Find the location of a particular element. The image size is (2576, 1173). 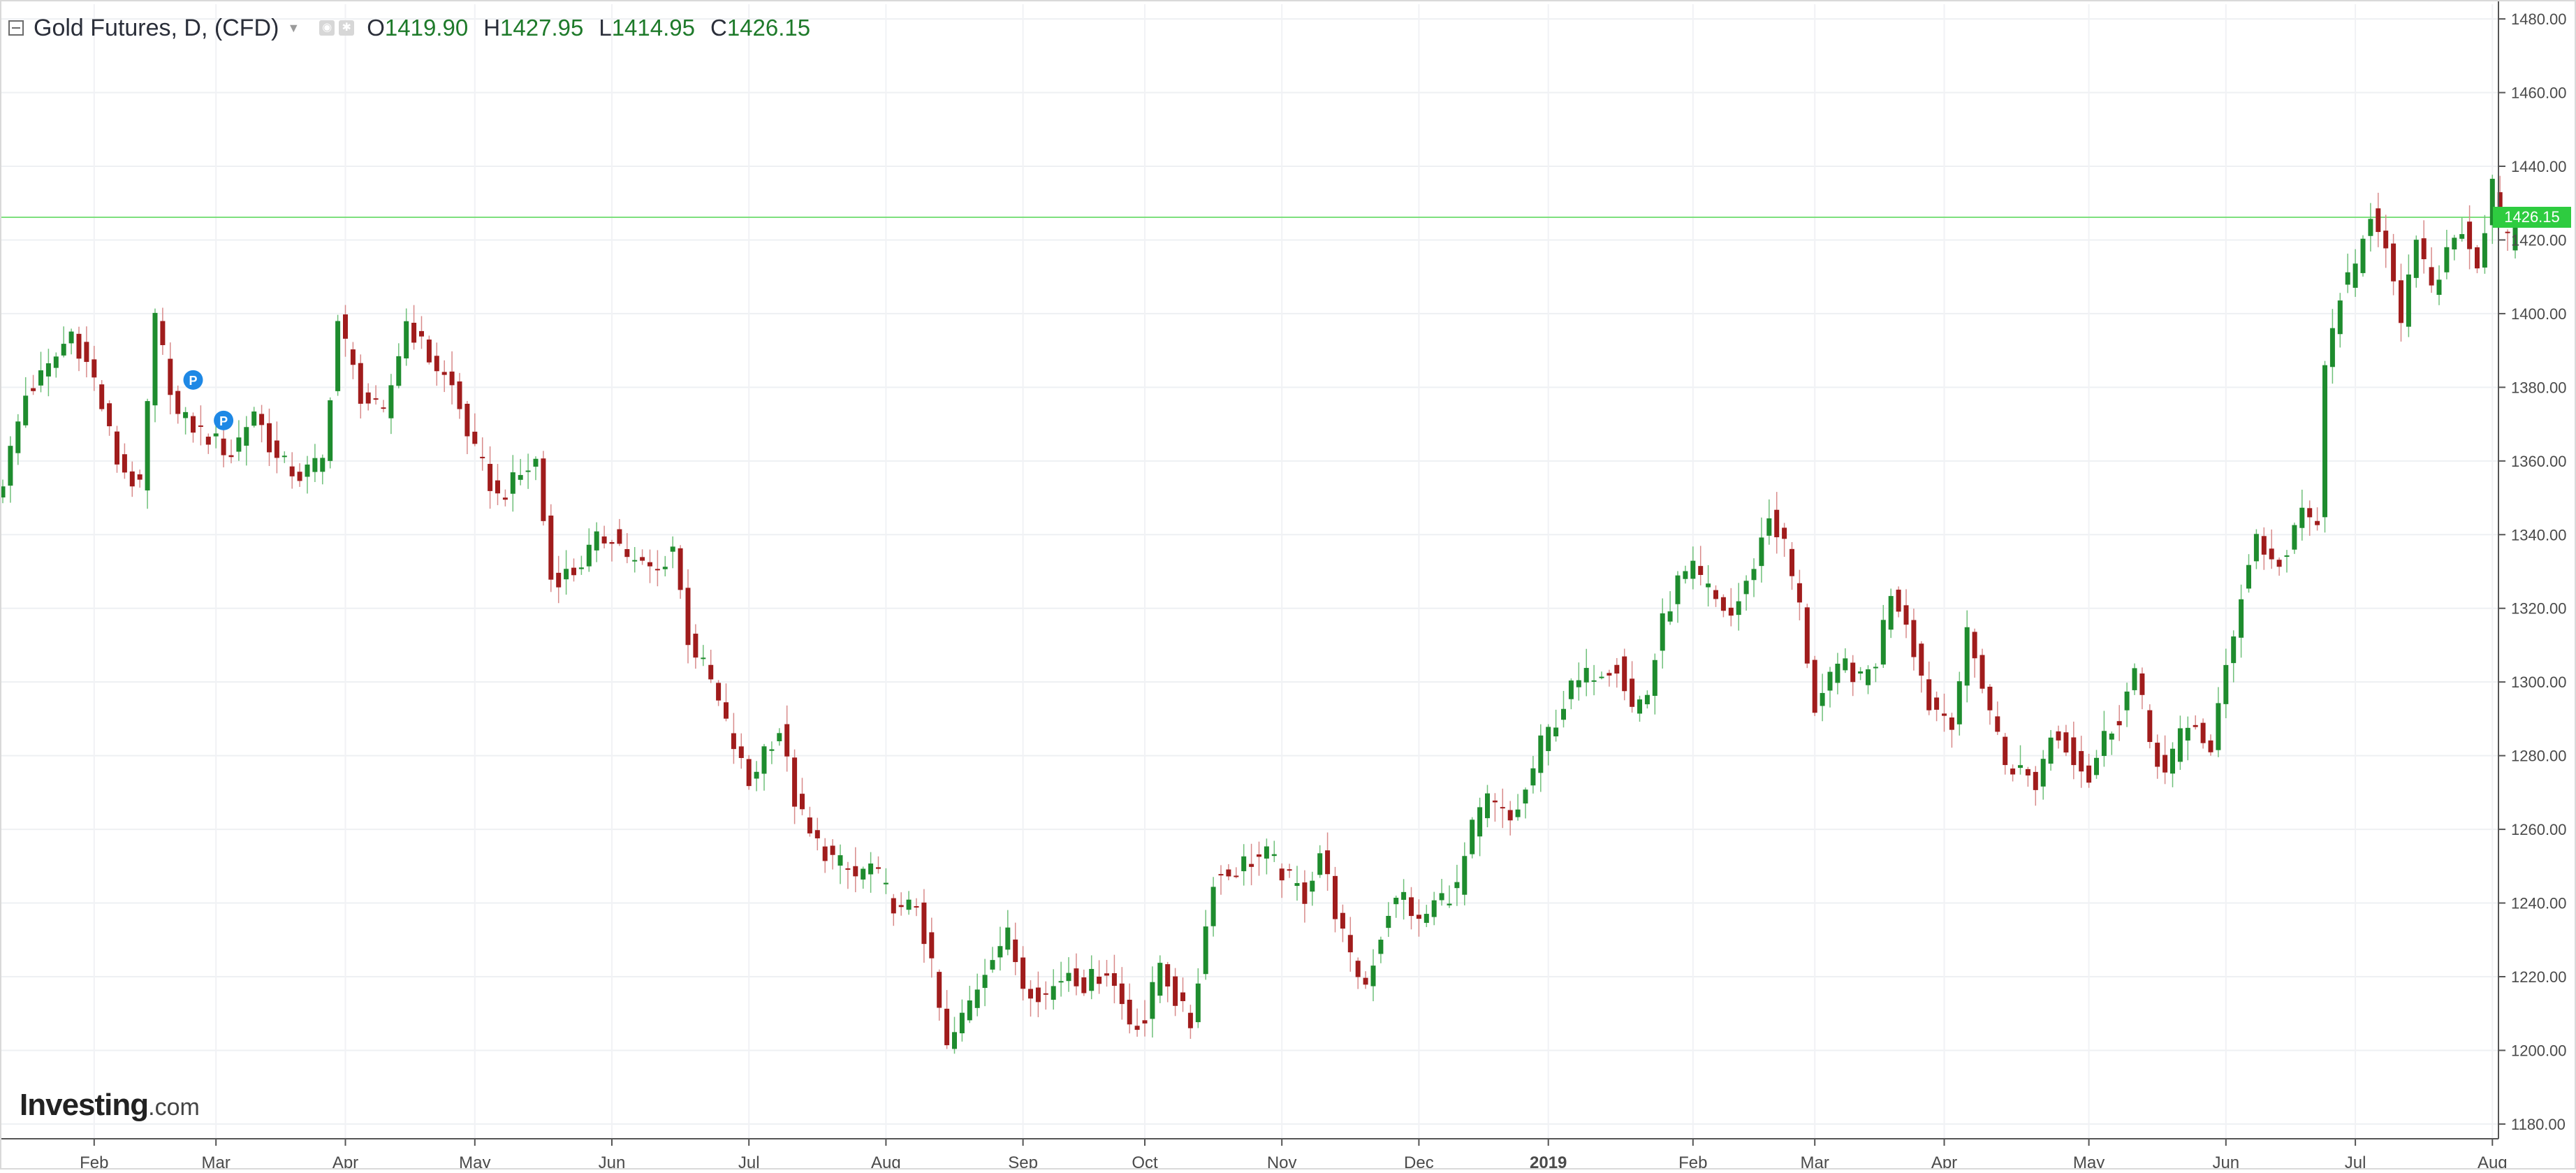

y-tick-label: 1240.00 is located at coordinates (2539, 903).